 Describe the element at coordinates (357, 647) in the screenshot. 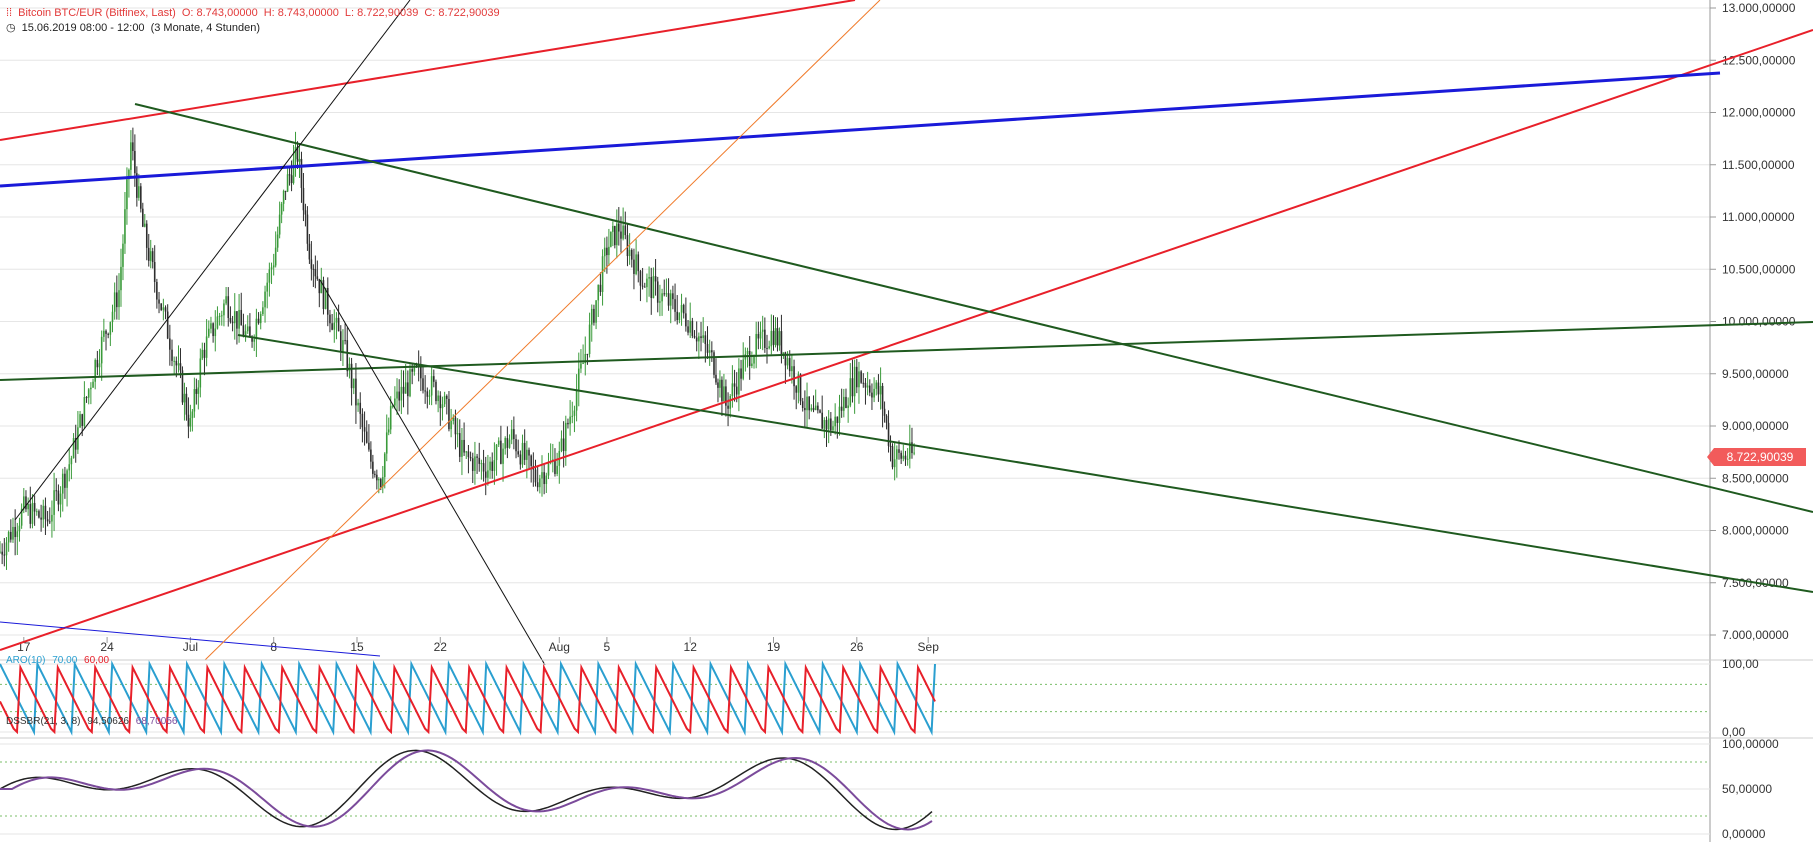

I see `x-tick-label: 15` at that location.